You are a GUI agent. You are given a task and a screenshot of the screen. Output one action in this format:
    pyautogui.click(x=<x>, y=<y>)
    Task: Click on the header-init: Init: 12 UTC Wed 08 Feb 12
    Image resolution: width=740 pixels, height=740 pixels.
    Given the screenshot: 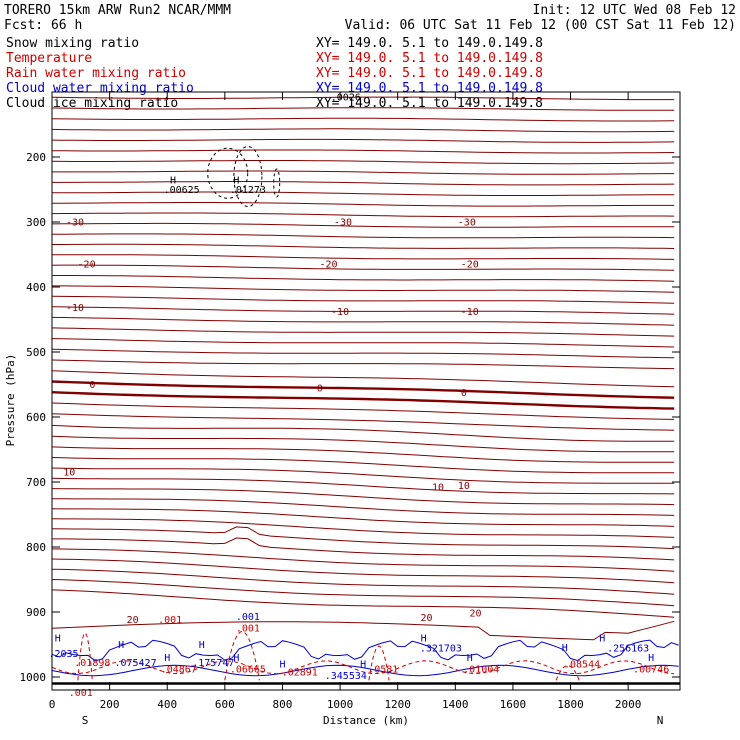 What is the action you would take?
    pyautogui.click(x=635, y=10)
    